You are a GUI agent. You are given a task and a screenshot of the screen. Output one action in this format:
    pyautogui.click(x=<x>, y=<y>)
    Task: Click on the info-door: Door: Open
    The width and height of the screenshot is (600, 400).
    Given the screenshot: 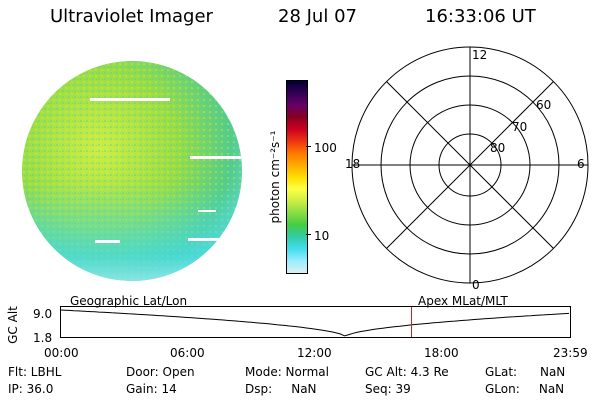 What is the action you would take?
    pyautogui.click(x=160, y=372)
    